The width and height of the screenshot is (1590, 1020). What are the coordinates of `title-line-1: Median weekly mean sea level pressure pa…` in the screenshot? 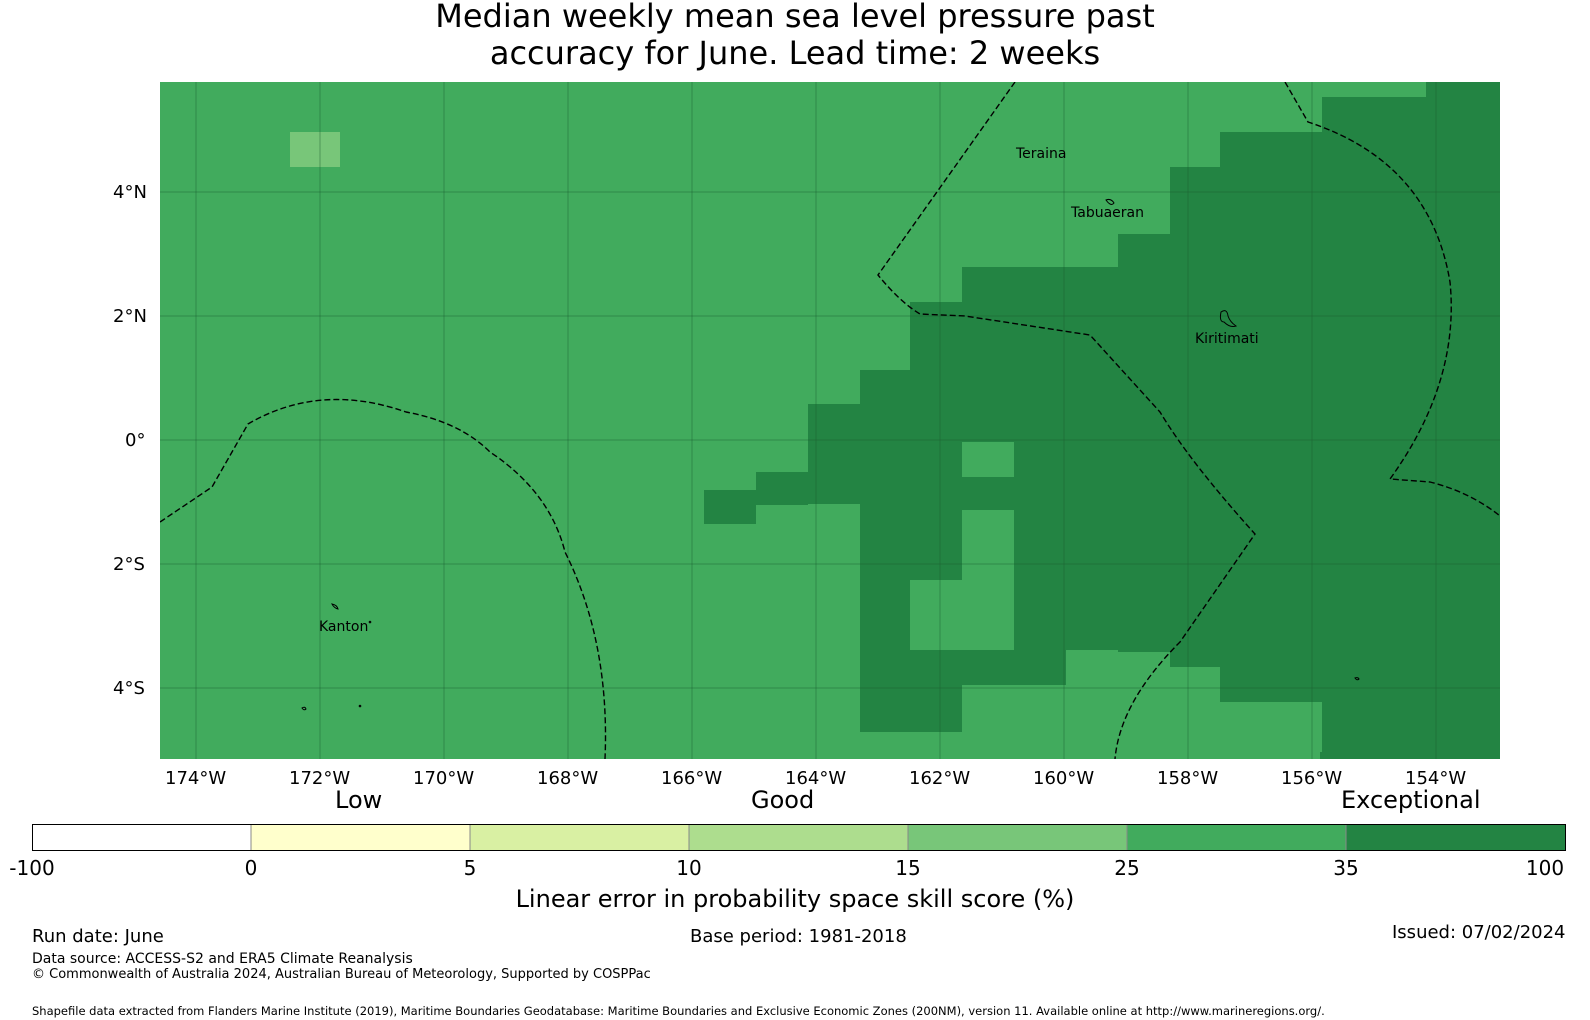 It's located at (795, 17).